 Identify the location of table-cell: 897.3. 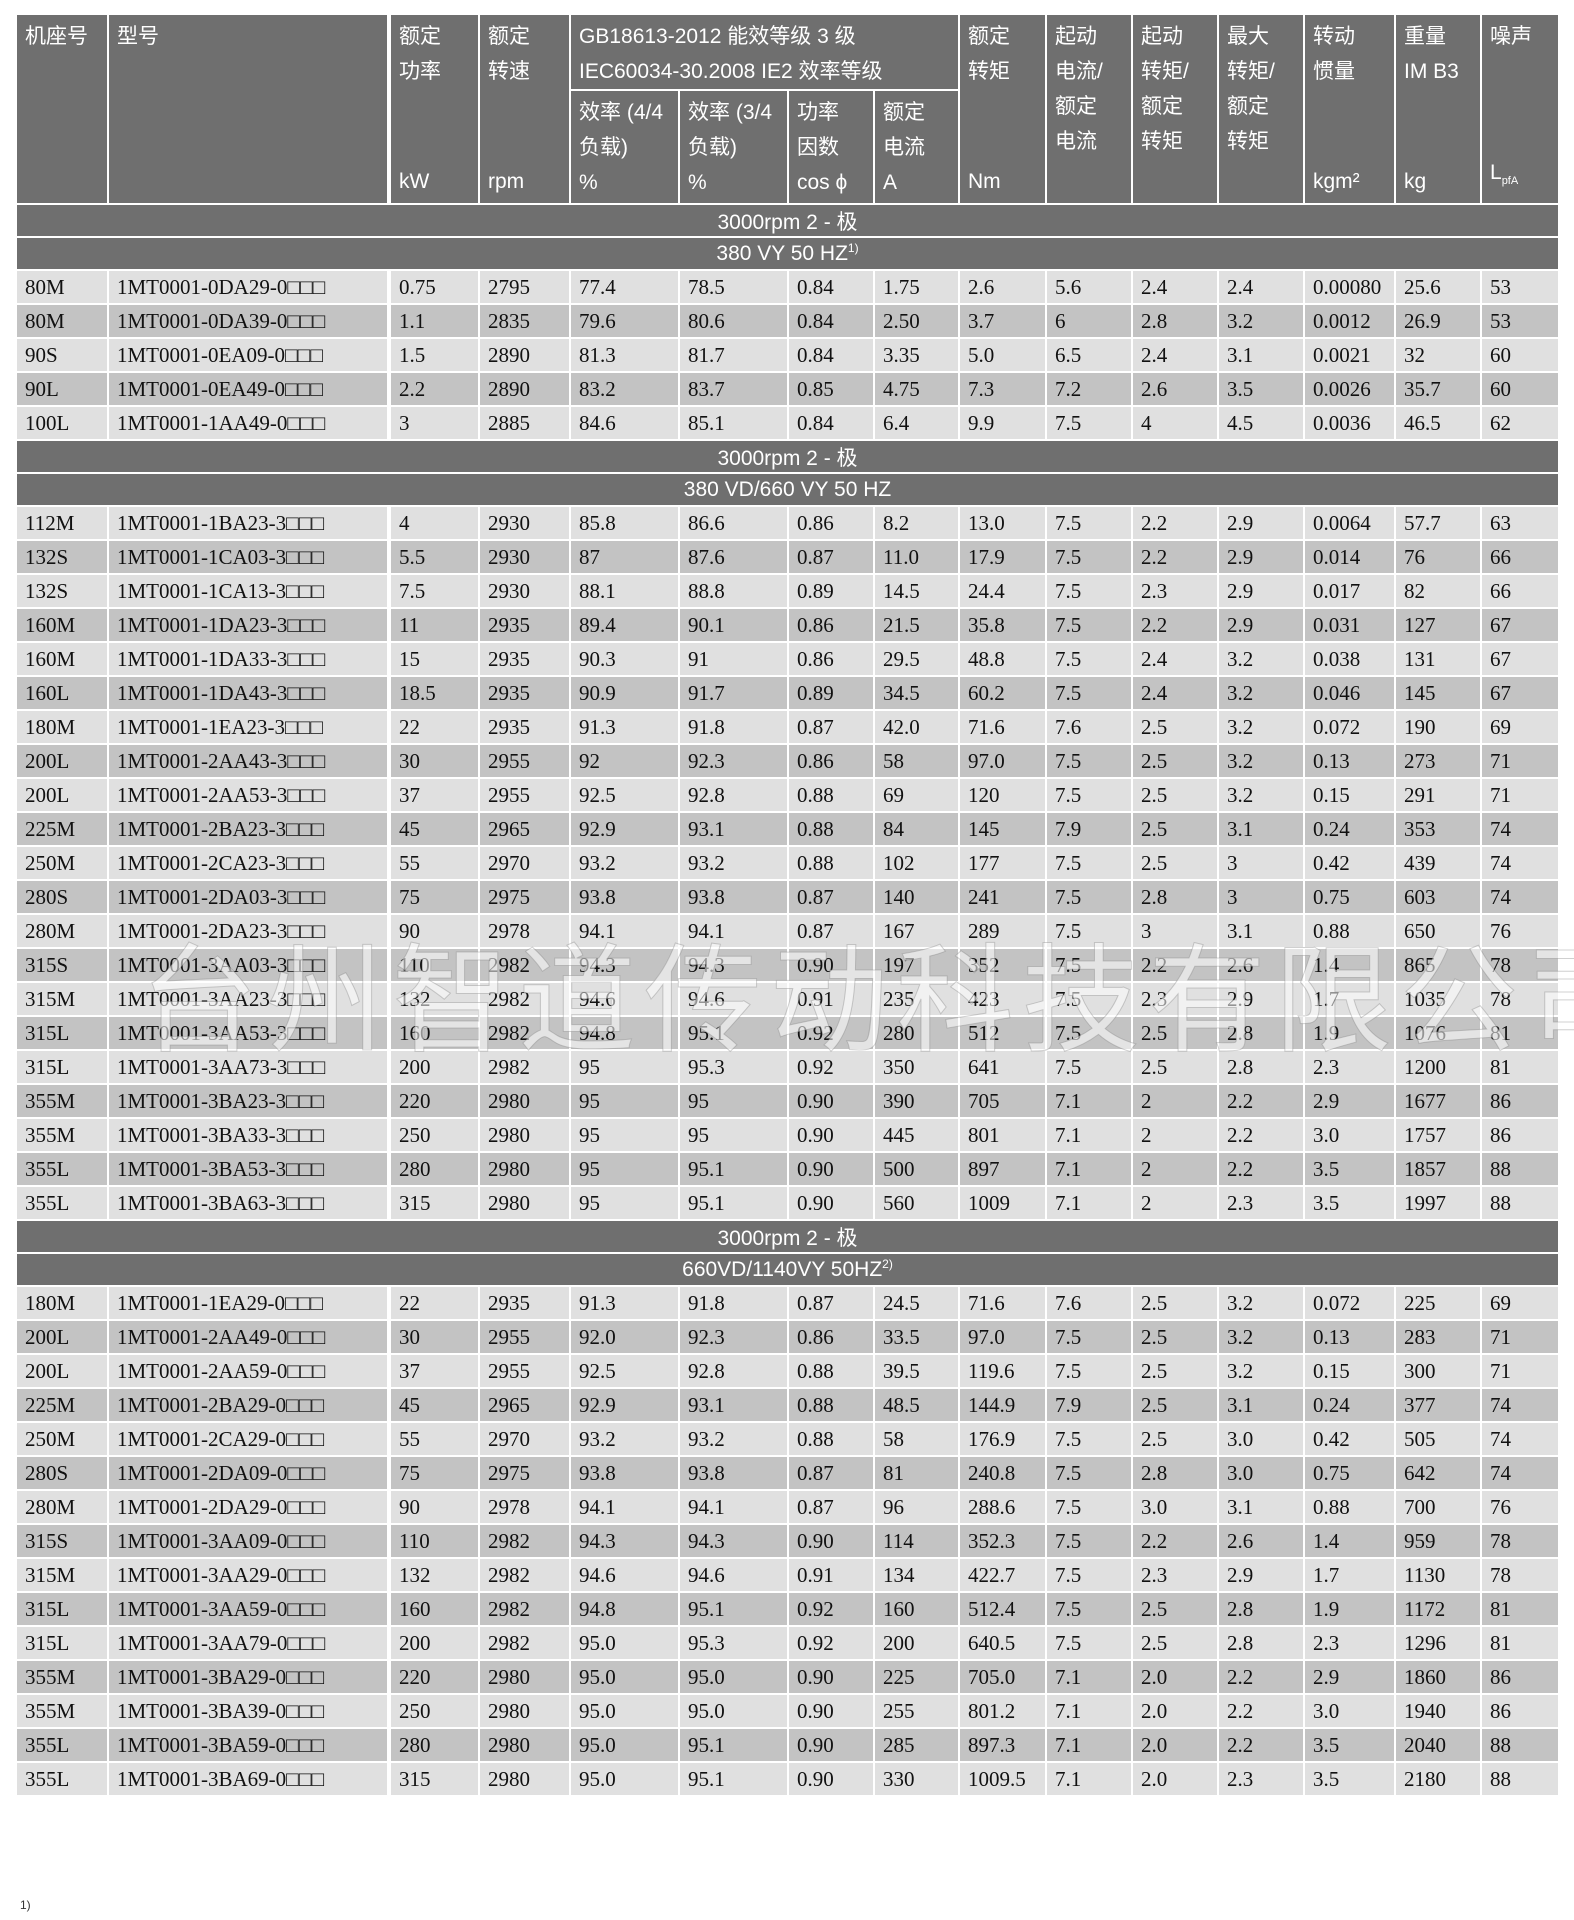
(1002, 1745).